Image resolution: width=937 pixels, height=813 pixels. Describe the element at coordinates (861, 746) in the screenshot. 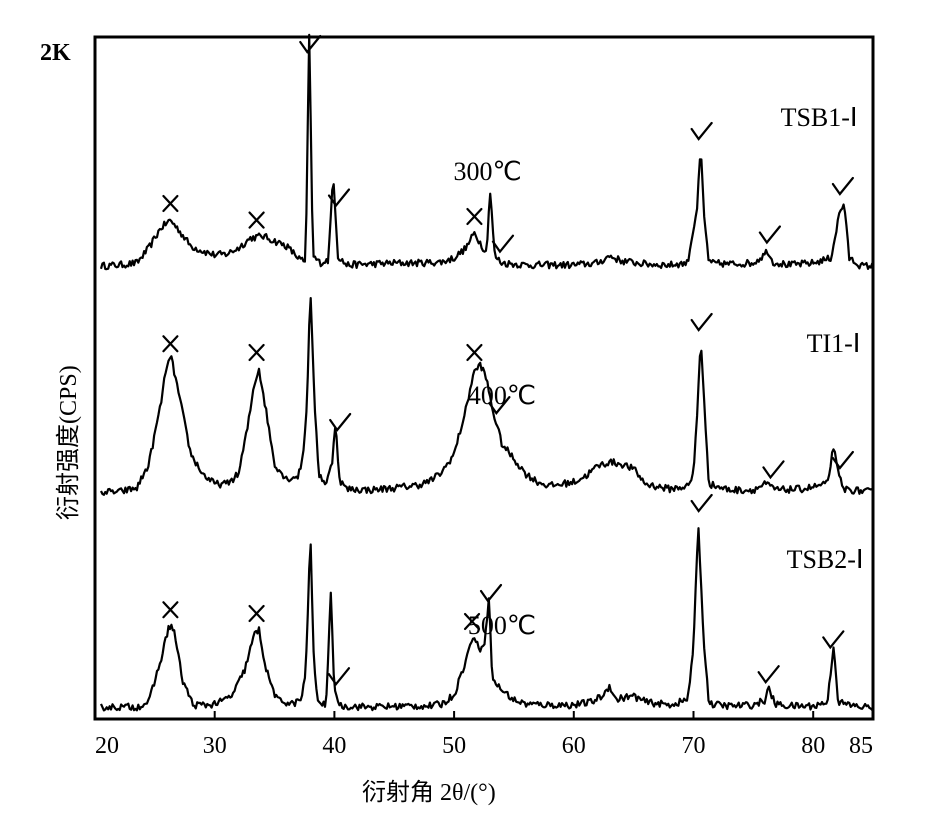

I see `x-tick-label-85: 85` at that location.